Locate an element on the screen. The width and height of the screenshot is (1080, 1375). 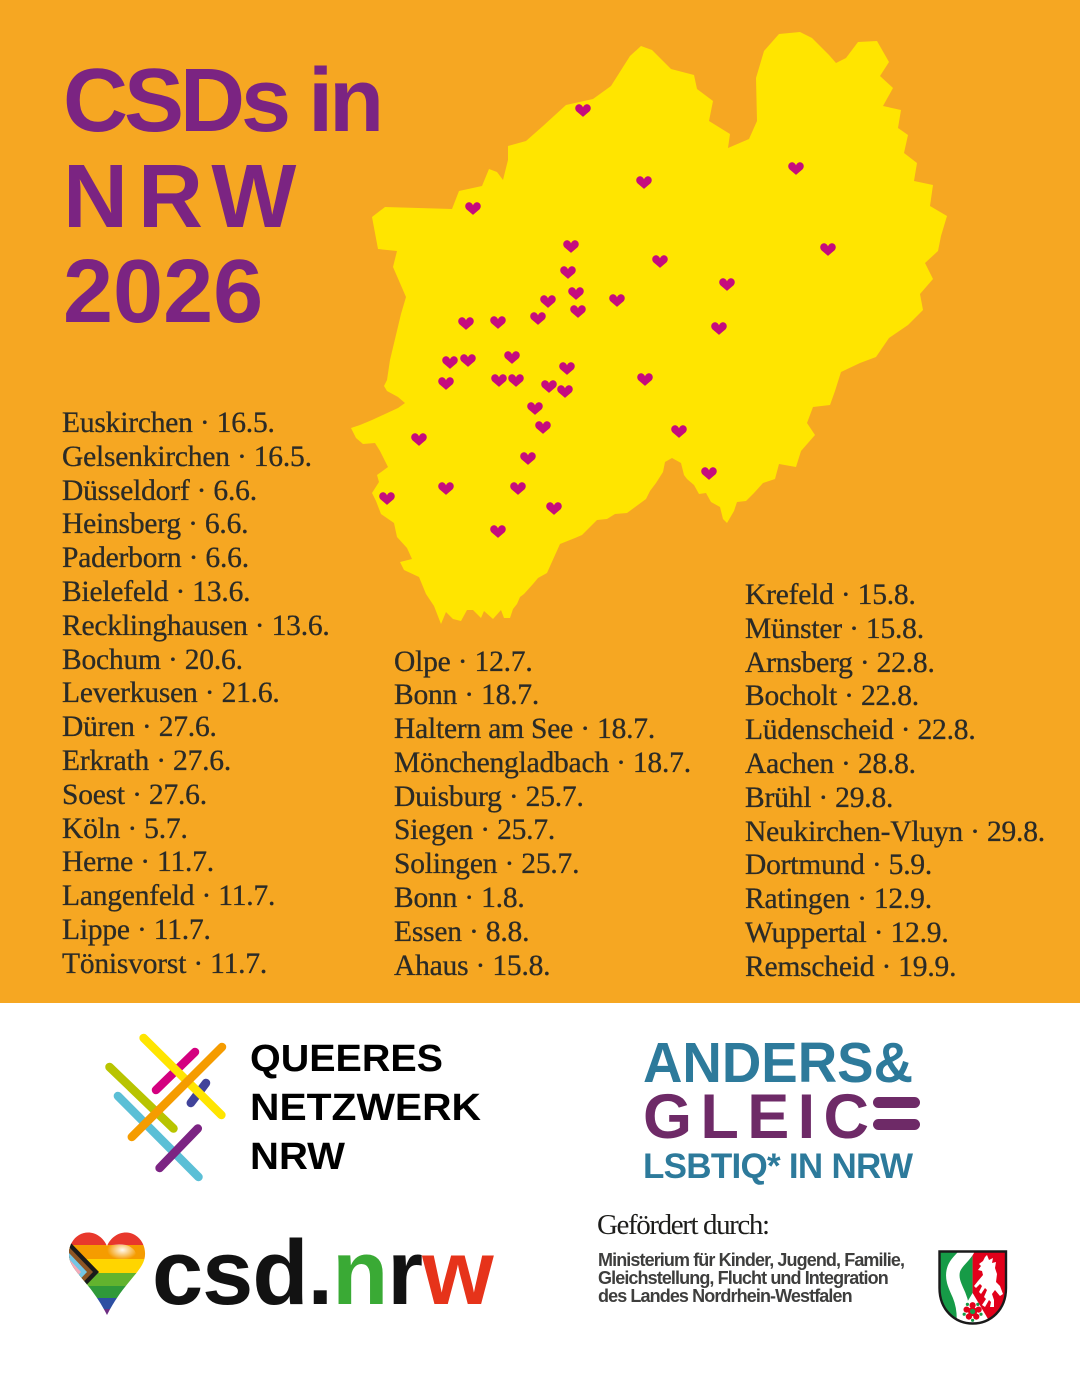
svg-text: NETZWERK is located at coordinates (366, 1108).